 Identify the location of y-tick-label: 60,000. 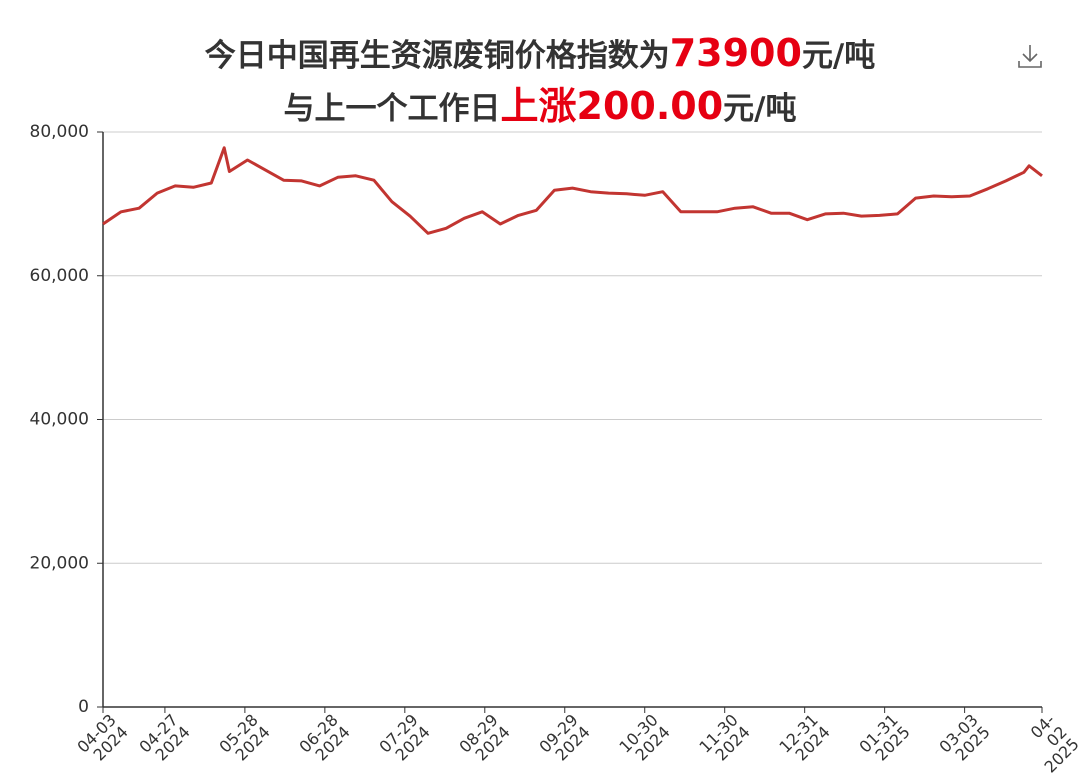
(59, 276).